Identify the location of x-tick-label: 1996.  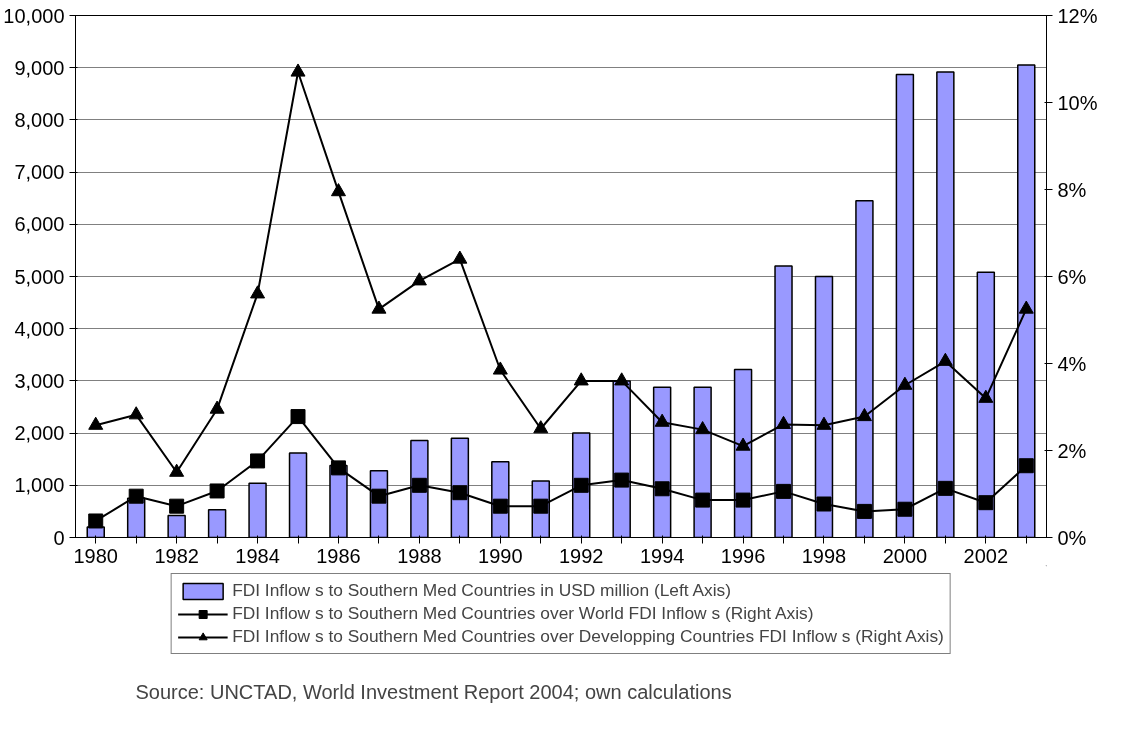
(743, 555).